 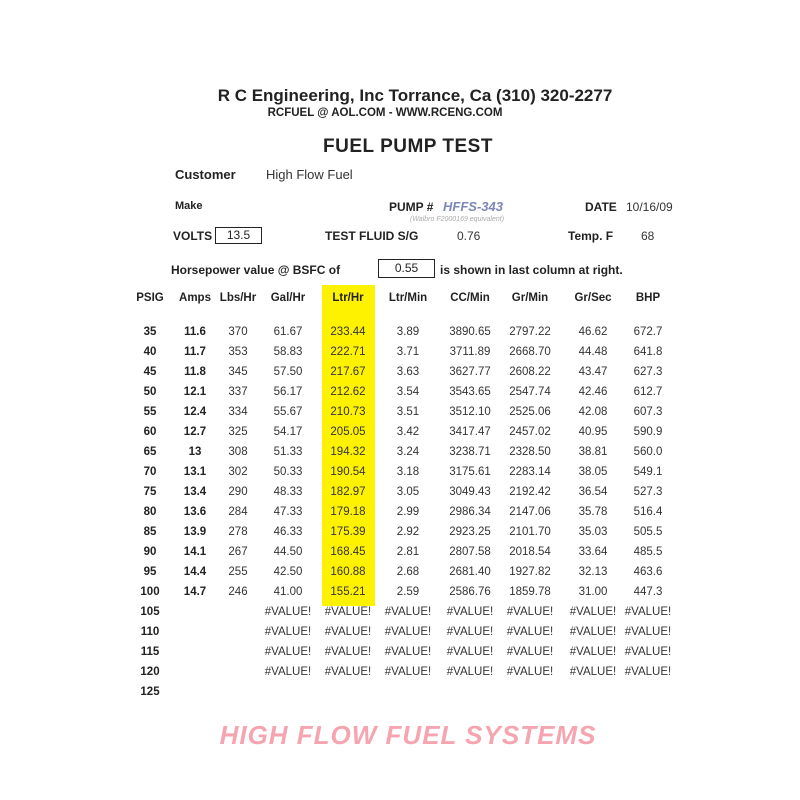 What do you see at coordinates (288, 298) in the screenshot?
I see `column-header: Gal/Hr` at bounding box center [288, 298].